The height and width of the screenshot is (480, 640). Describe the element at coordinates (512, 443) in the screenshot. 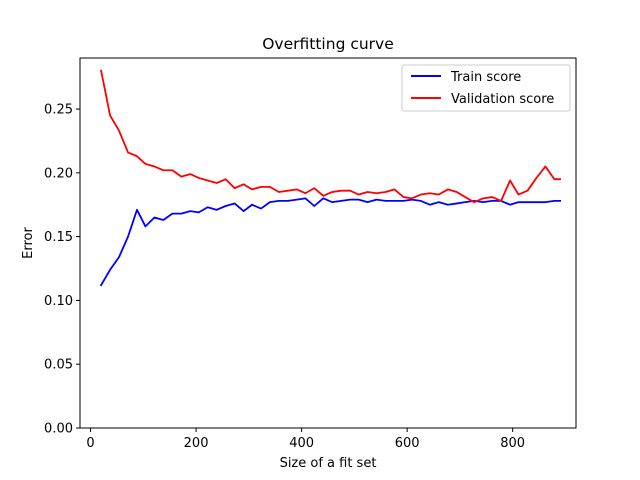

I see `x-tick-label: 800` at that location.